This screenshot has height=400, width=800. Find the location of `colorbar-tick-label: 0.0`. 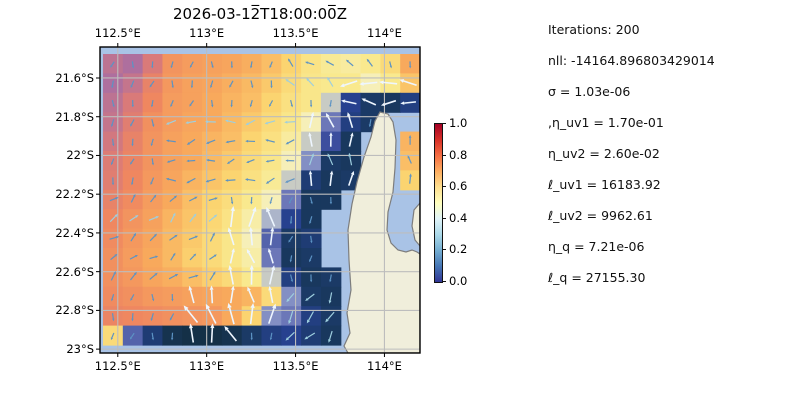

colorbar-tick-label: 0.0 is located at coordinates (458, 281).